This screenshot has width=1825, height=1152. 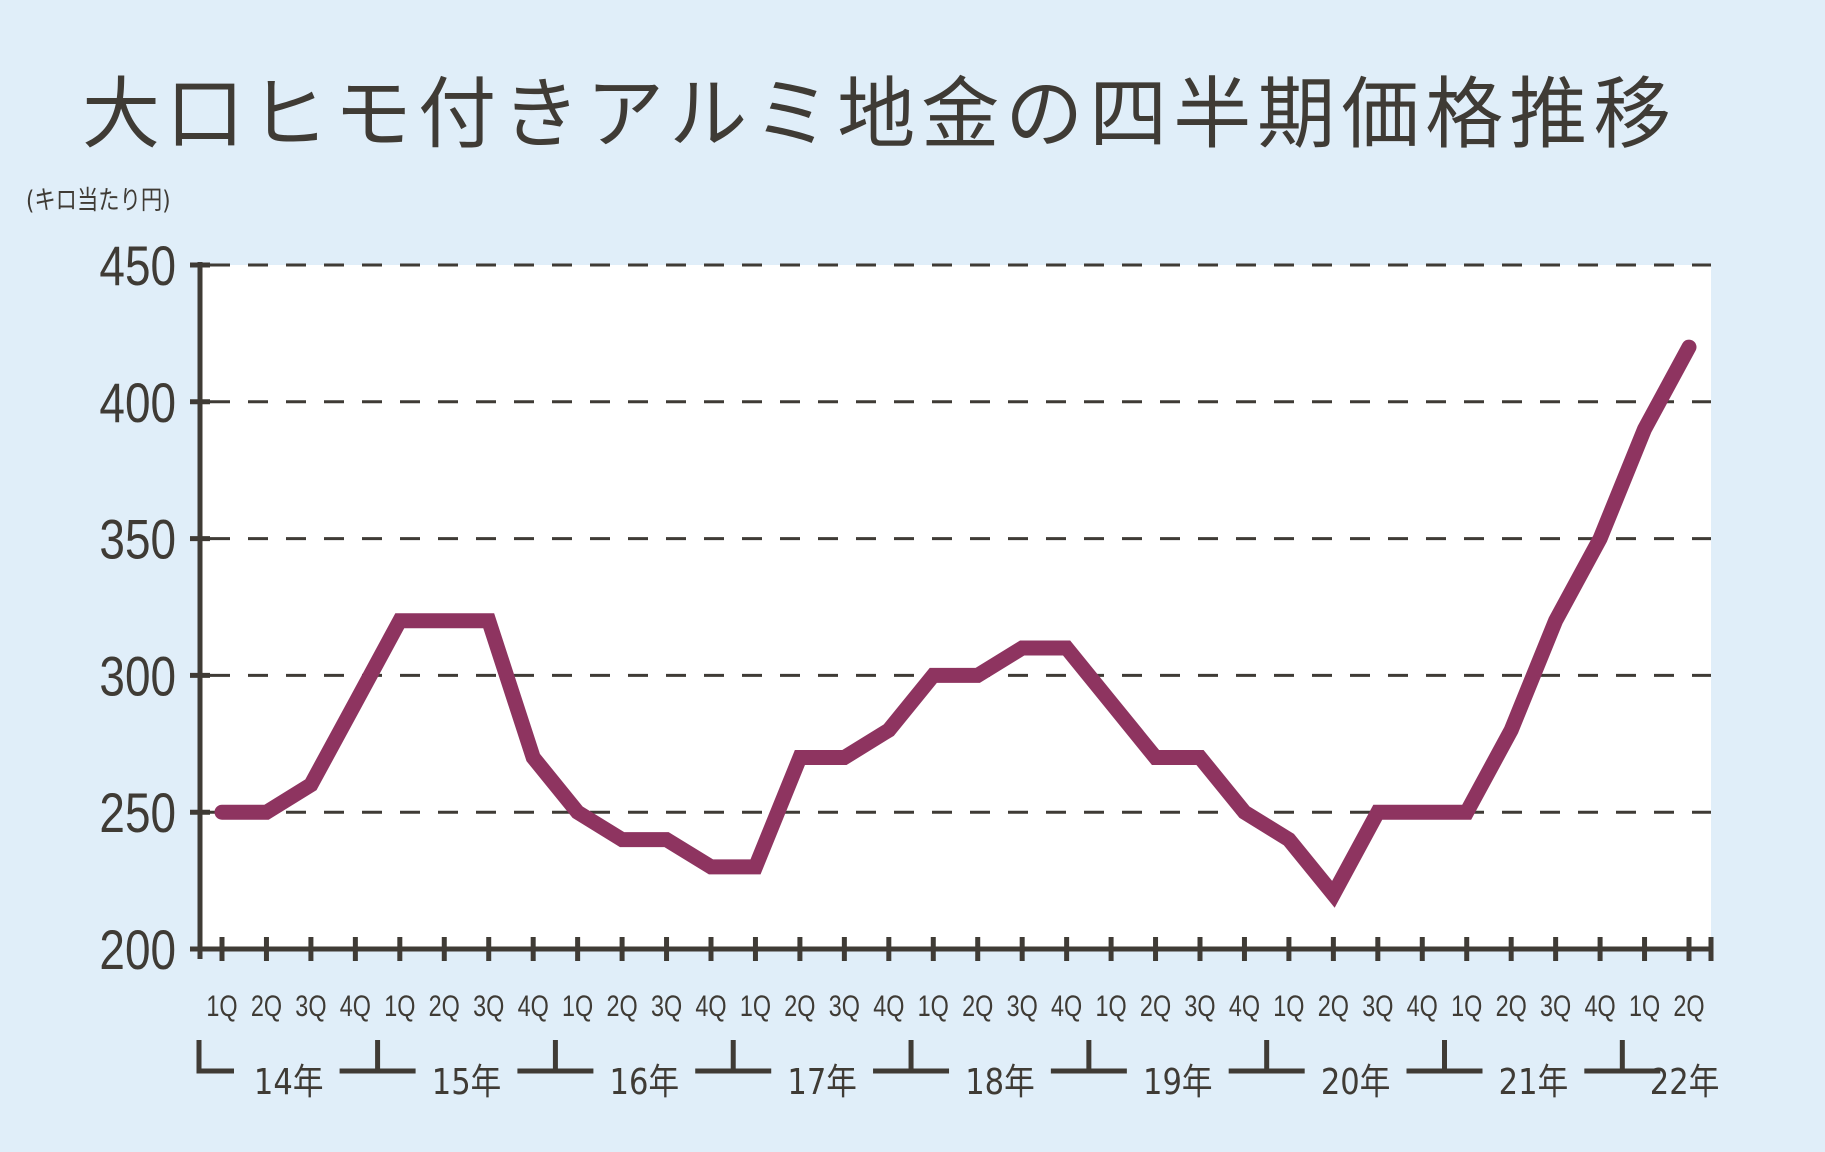 What do you see at coordinates (645, 1082) in the screenshot?
I see `year-label: 16年` at bounding box center [645, 1082].